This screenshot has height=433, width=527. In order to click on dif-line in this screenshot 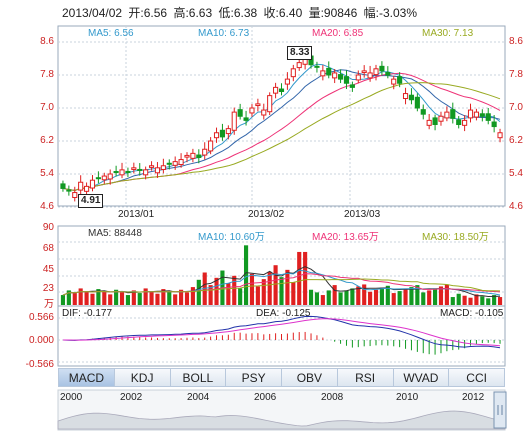, I will do `click(281, 332)`.